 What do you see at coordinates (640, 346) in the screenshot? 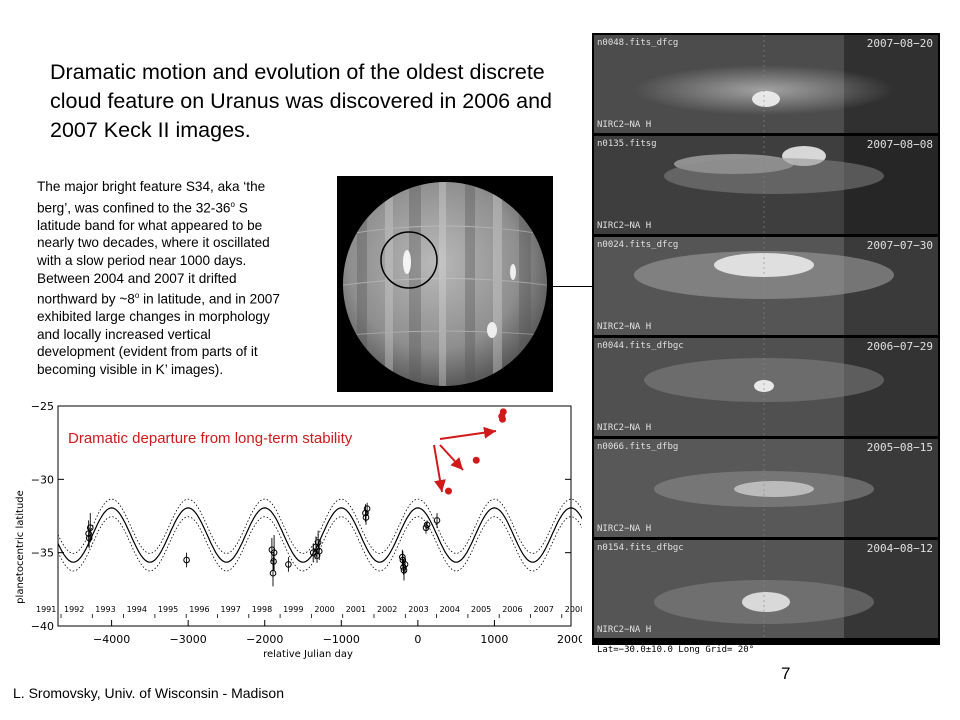
I see `panel-filename: n0044.fits_dfbgc` at bounding box center [640, 346].